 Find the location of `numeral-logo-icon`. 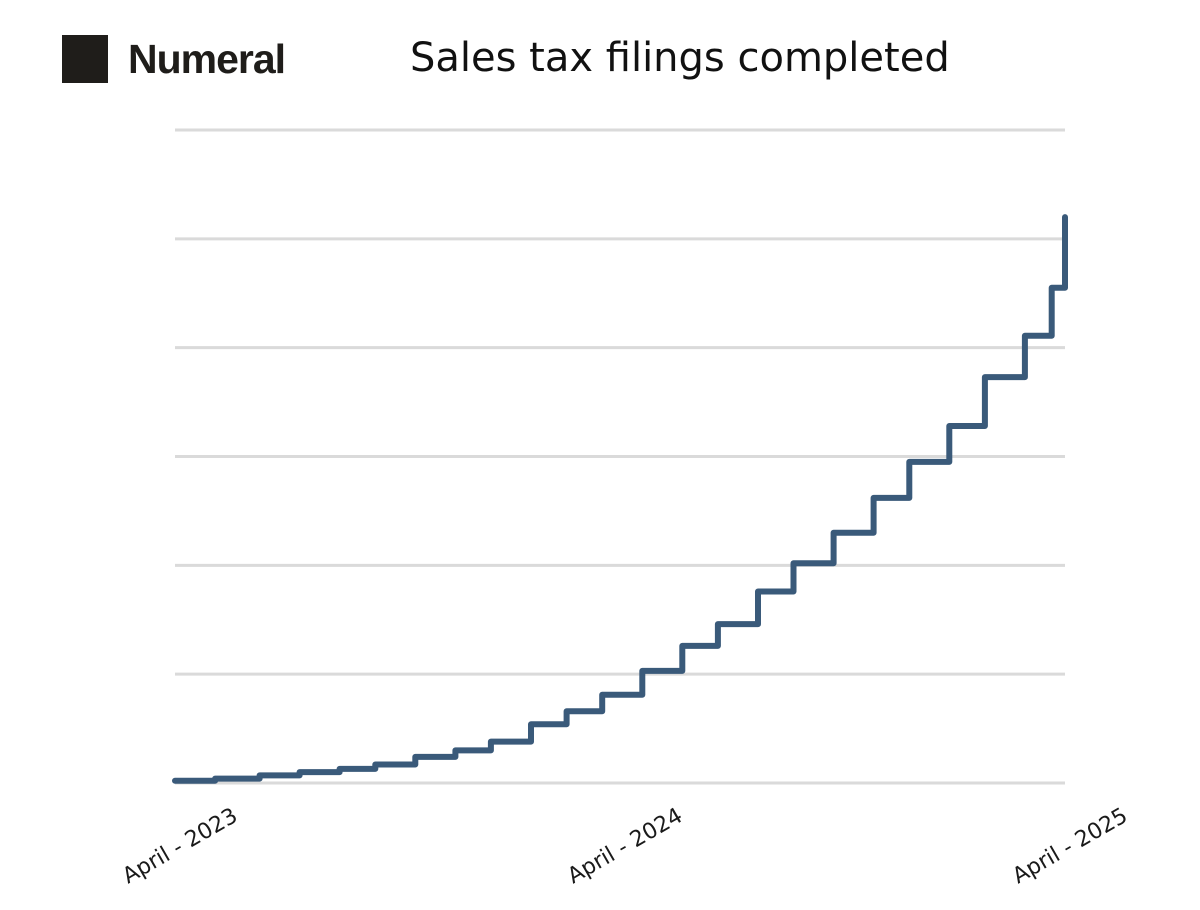

numeral-logo-icon is located at coordinates (85, 59).